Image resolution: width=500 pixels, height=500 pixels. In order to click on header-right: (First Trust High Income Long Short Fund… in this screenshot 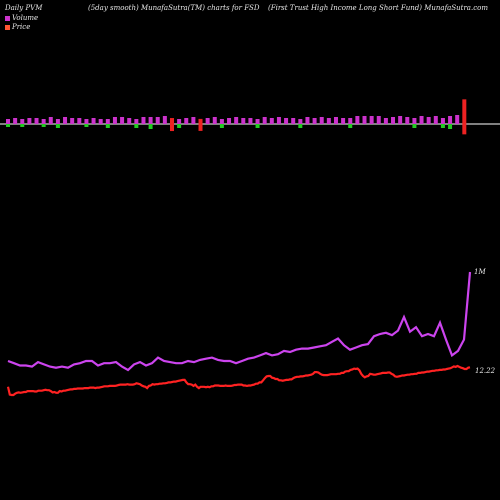, I will do `click(378, 8)`.